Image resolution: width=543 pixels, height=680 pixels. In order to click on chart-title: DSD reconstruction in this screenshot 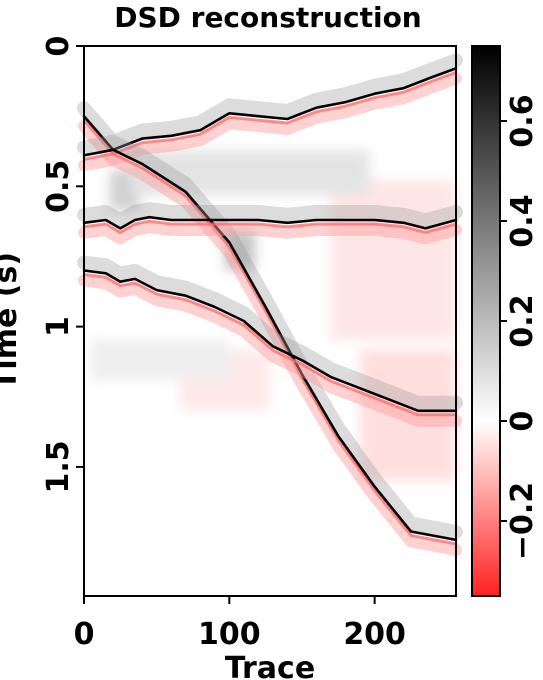, I will do `click(268, 17)`.